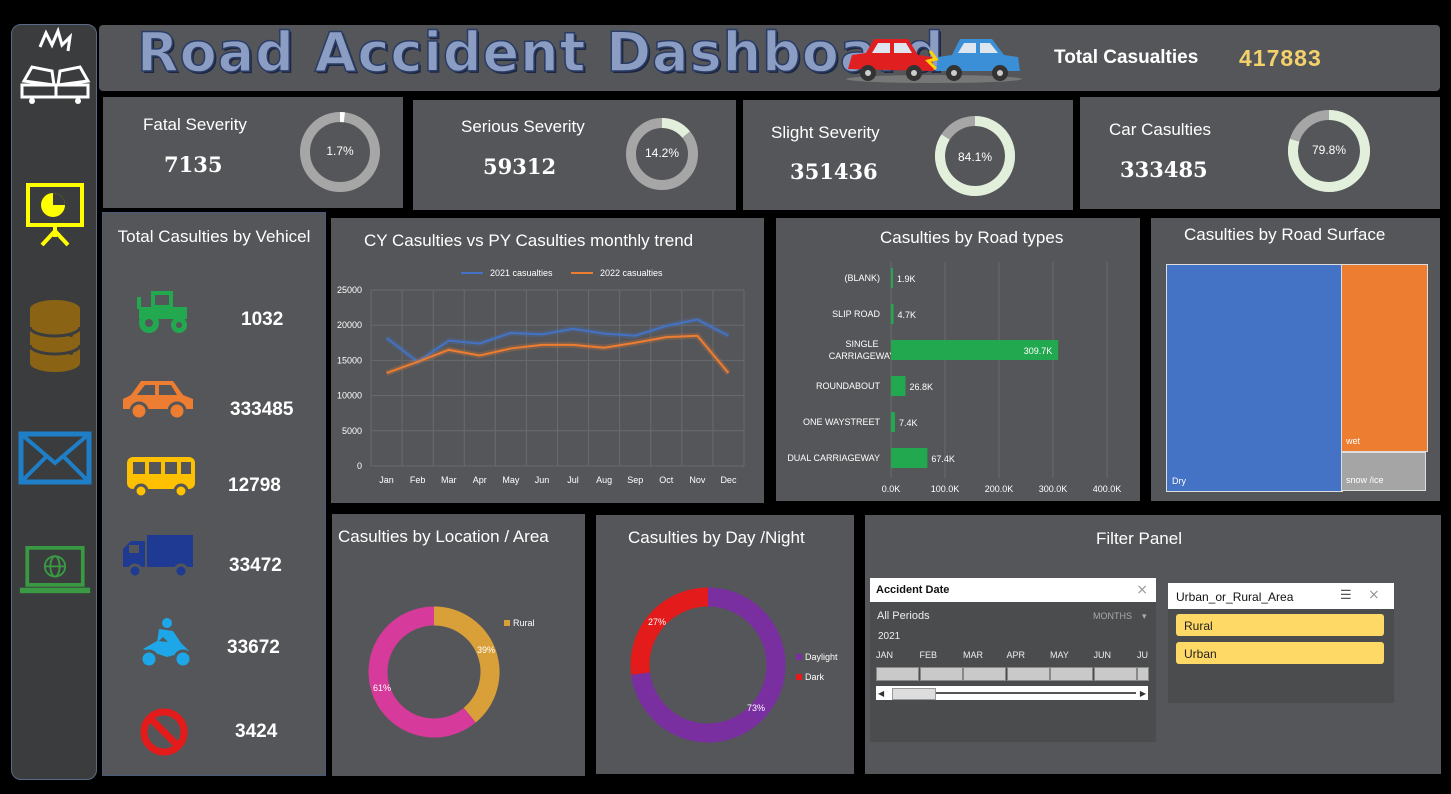 This screenshot has height=794, width=1451. Describe the element at coordinates (907, 315) in the screenshot. I see `data-label: 4.7K` at that location.